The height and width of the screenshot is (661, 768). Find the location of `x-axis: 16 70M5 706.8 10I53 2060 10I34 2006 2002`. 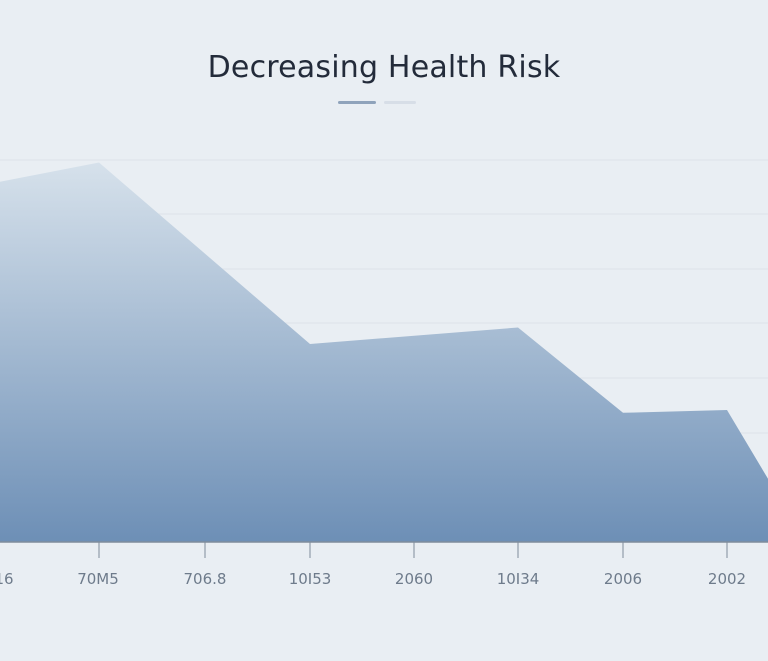

x-axis: 16 70M5 706.8 10I53 2060 10I34 2006 2002 is located at coordinates (384, 564).